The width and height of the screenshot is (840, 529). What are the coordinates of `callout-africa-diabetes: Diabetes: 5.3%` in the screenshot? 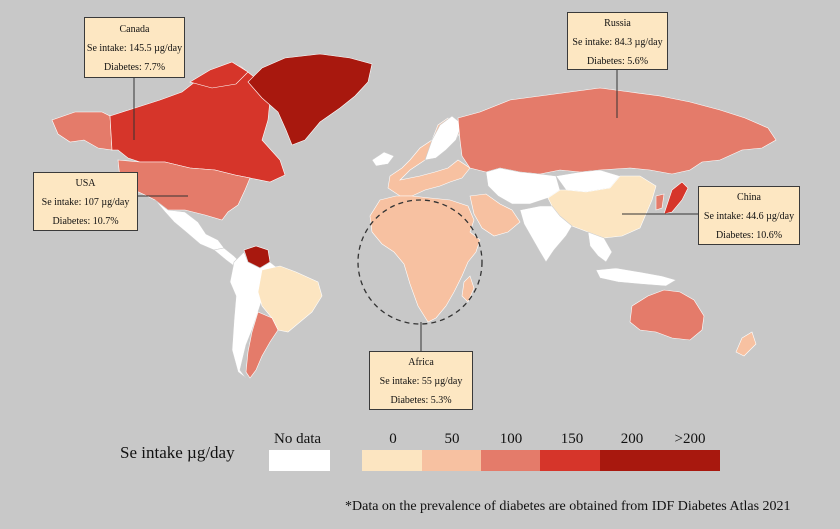 It's located at (421, 400).